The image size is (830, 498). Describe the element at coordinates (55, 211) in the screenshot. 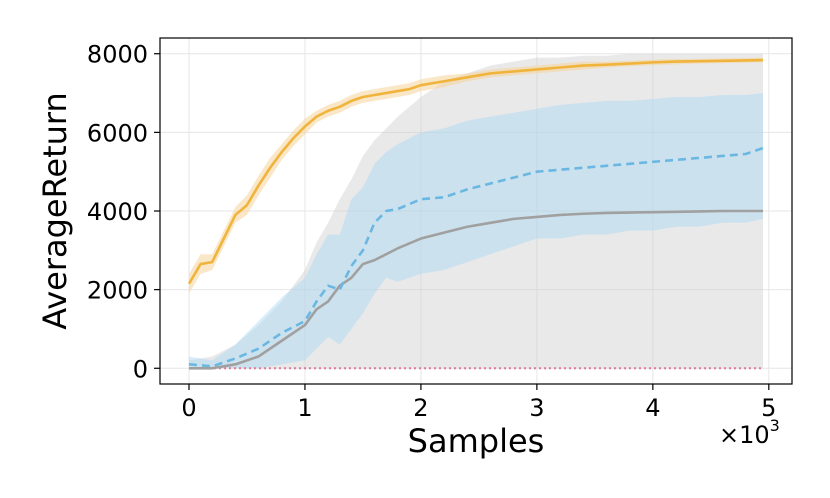

I see `y-axis-label: AverageReturn` at that location.